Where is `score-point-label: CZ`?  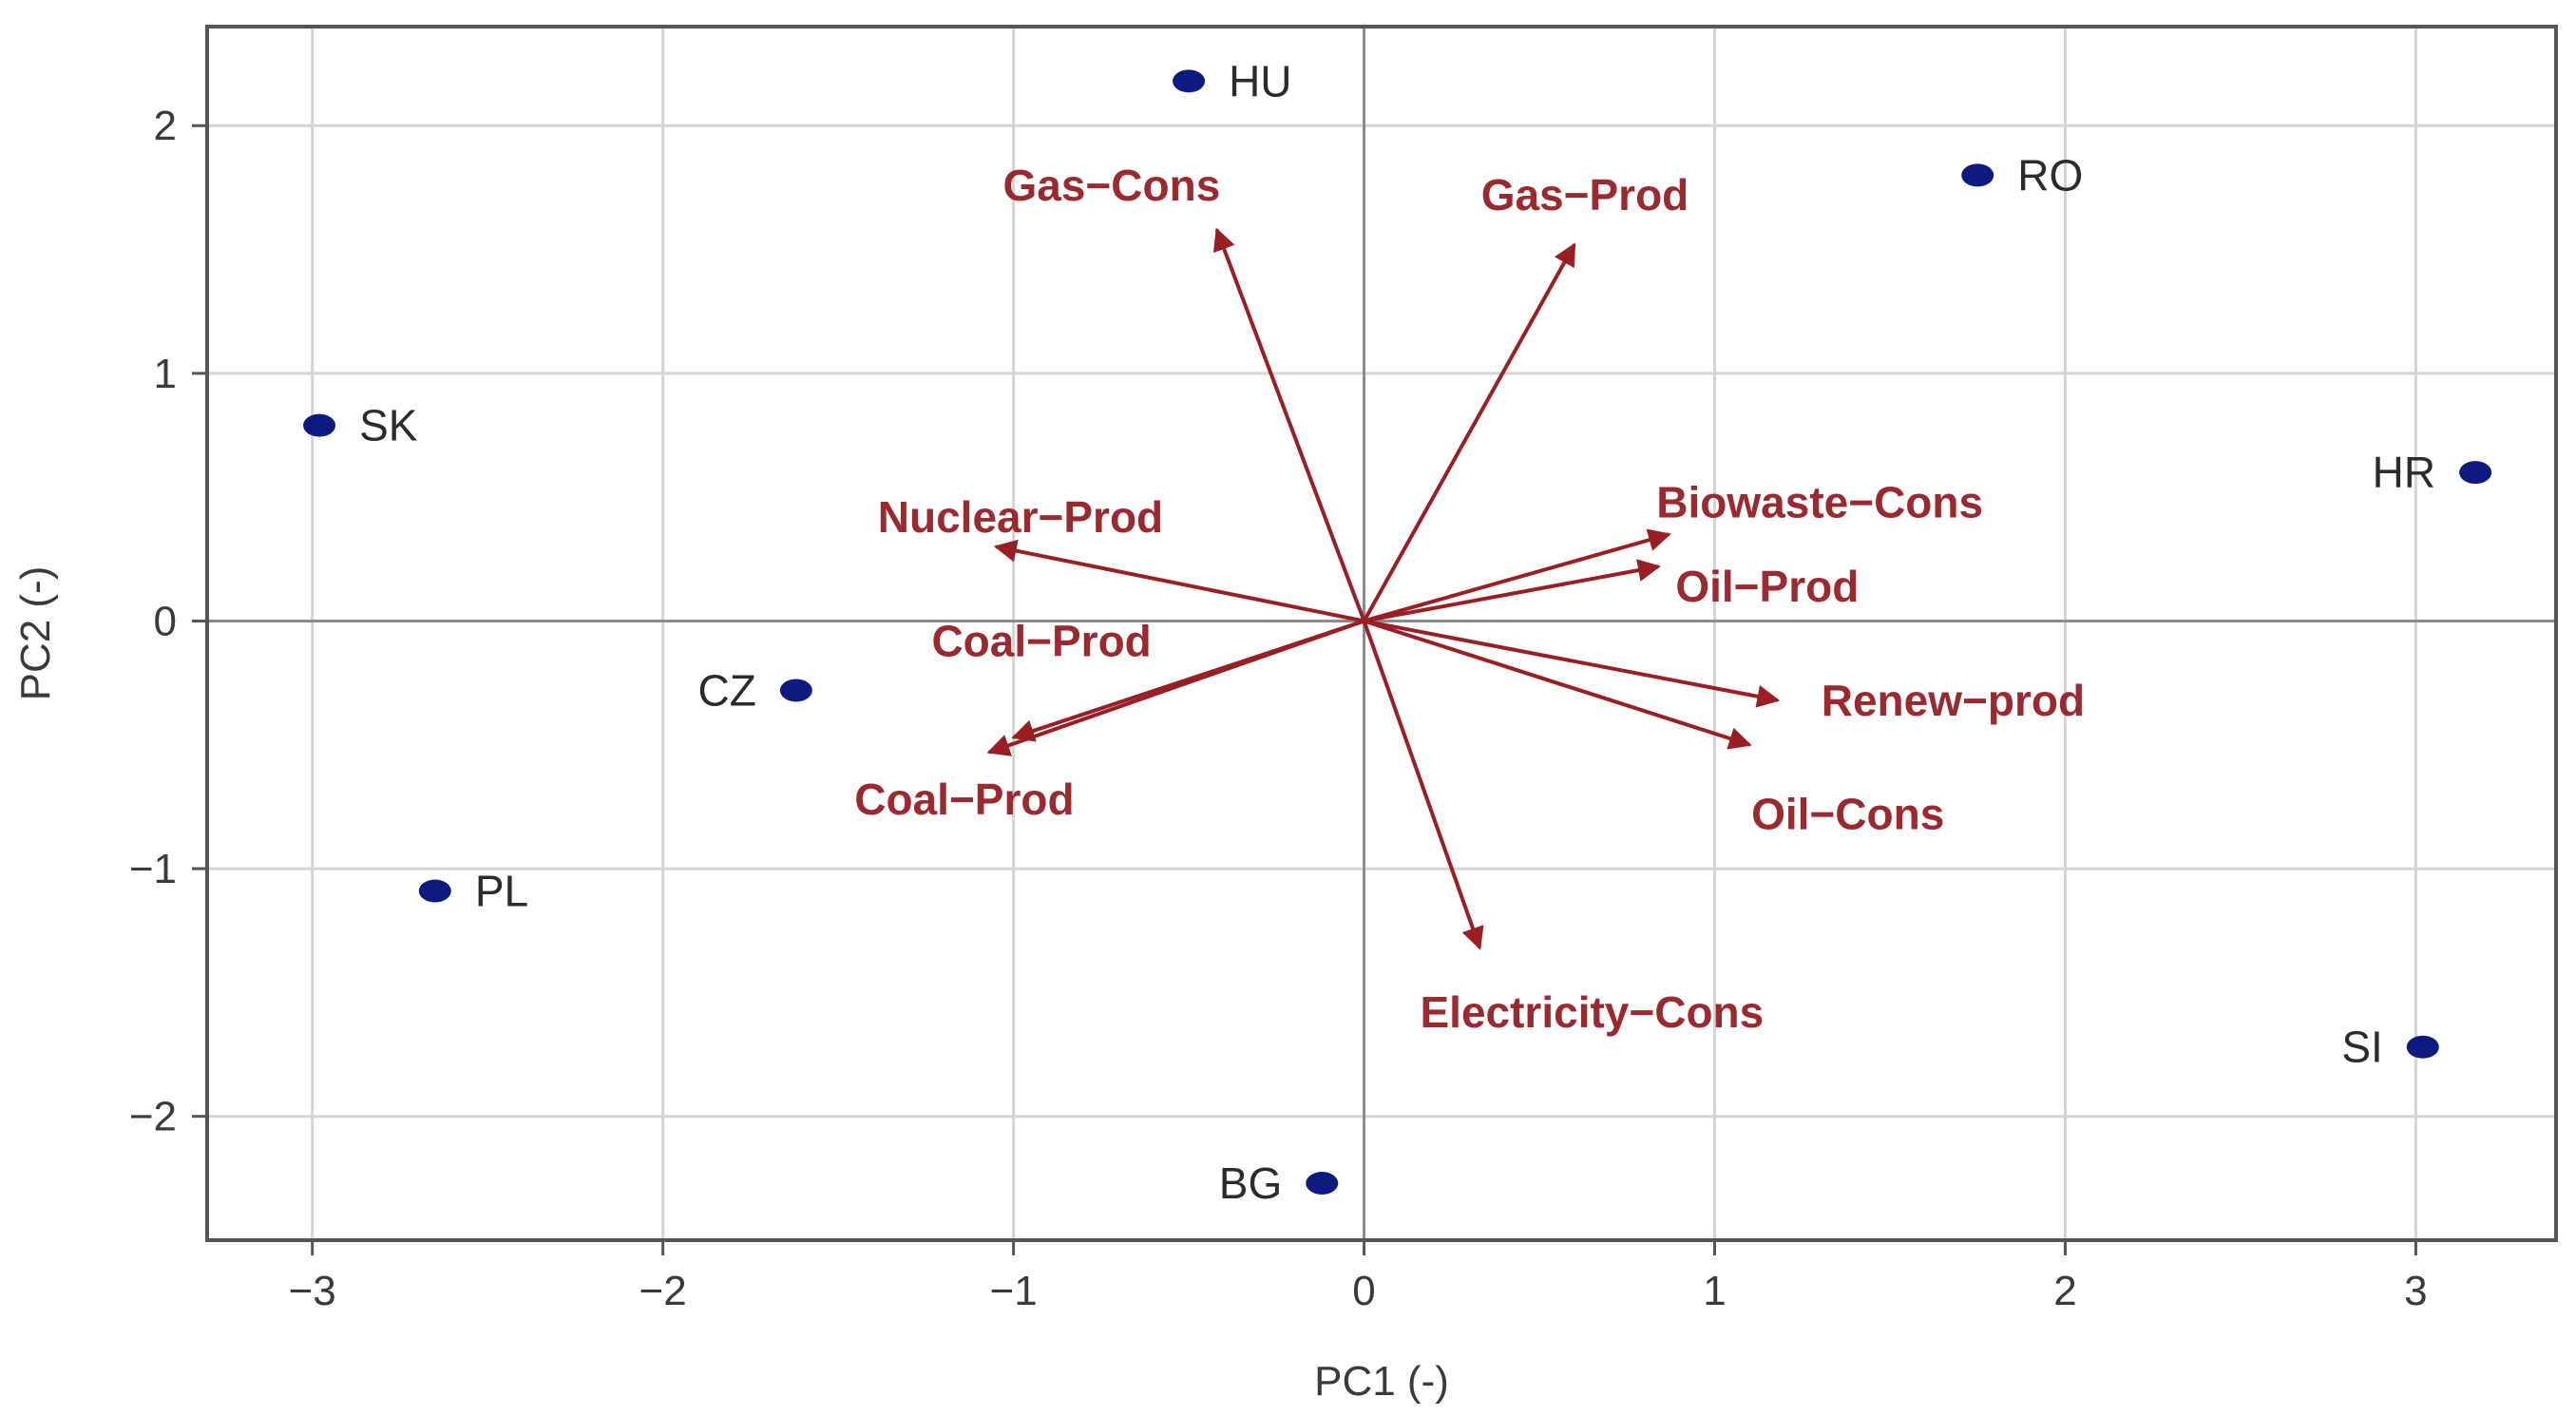 score-point-label: CZ is located at coordinates (727, 690).